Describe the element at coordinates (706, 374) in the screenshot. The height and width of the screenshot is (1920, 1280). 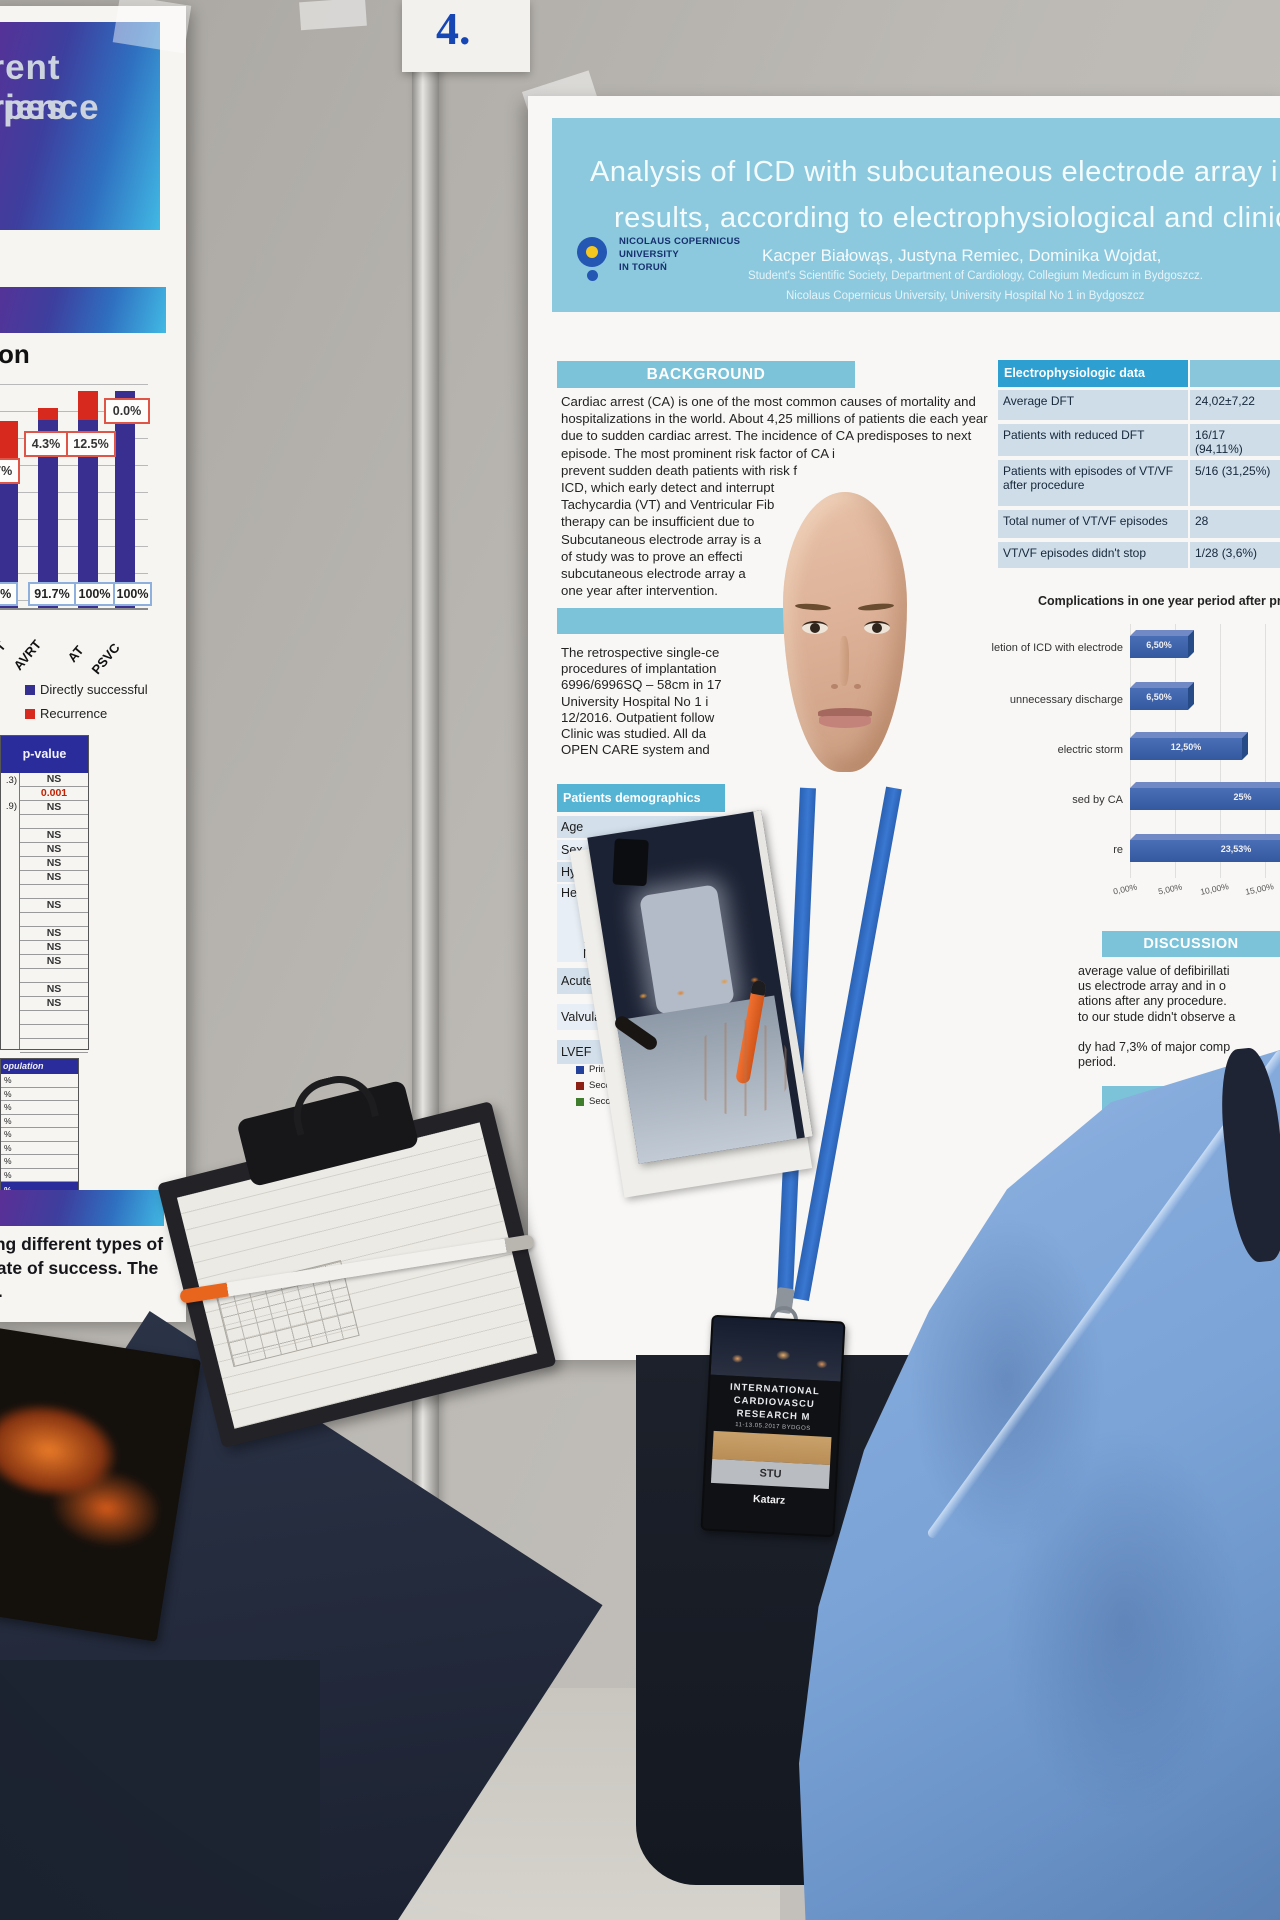
I see `background-section-header: BACKGROUND` at that location.